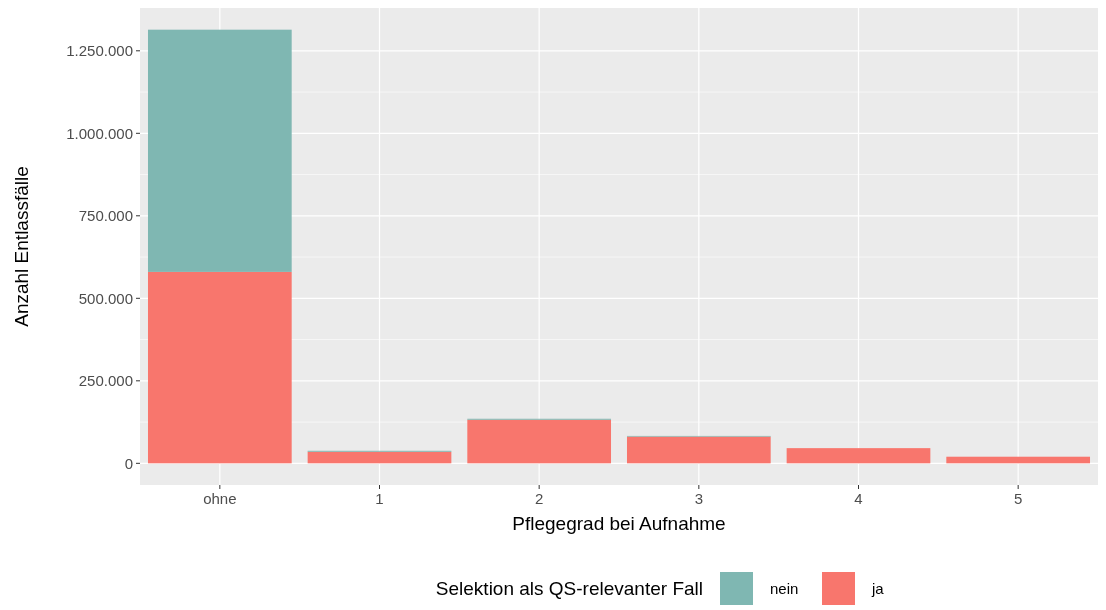 This screenshot has height=610, width=1106. Describe the element at coordinates (105, 216) in the screenshot. I see `y-tick-label: 750.000` at that location.